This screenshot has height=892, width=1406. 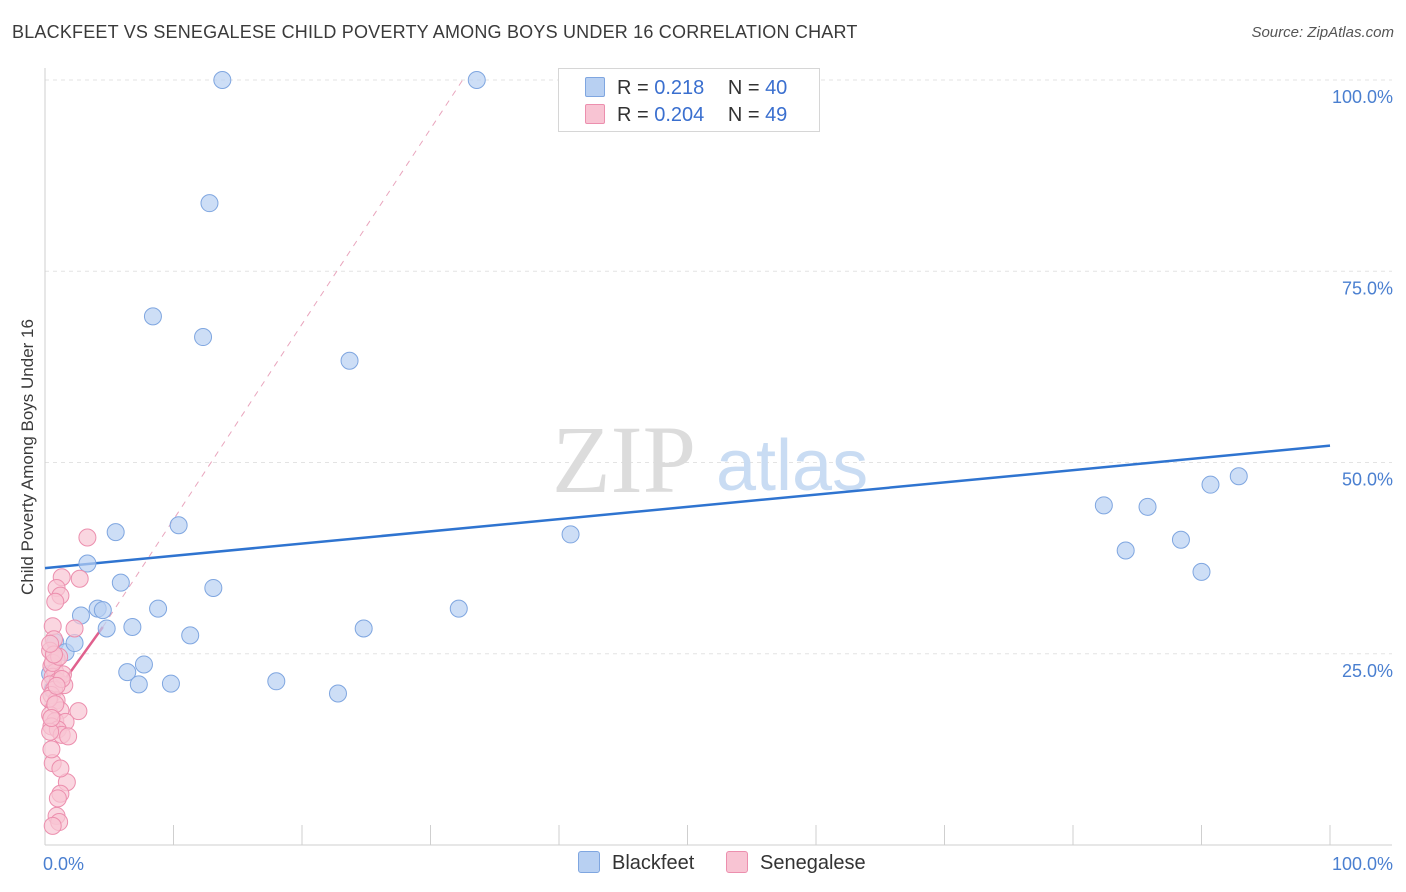 I want to click on watermark: ZIP atlas, so click(x=710, y=459).